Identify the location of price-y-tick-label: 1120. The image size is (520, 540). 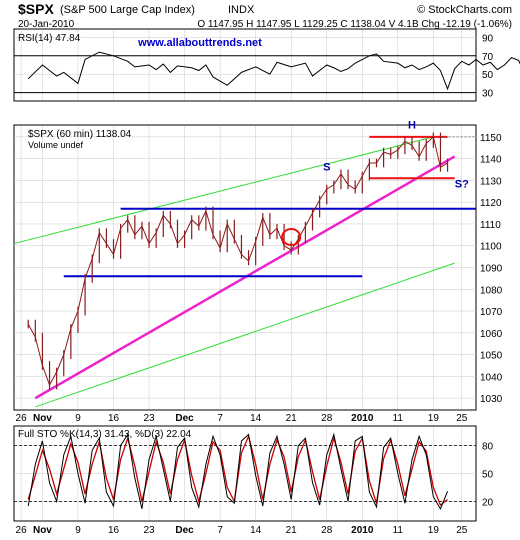
(491, 203).